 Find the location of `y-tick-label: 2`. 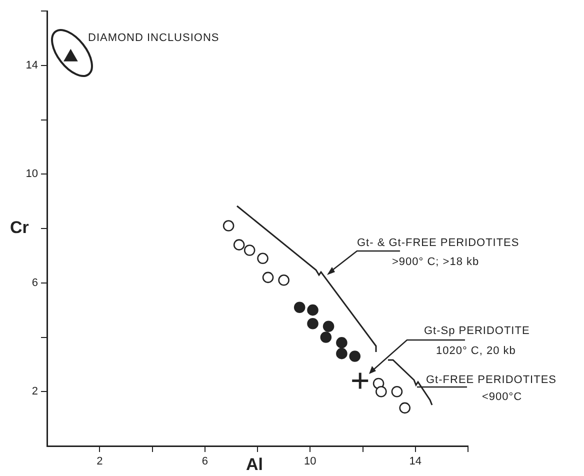

y-tick-label: 2 is located at coordinates (35, 392).